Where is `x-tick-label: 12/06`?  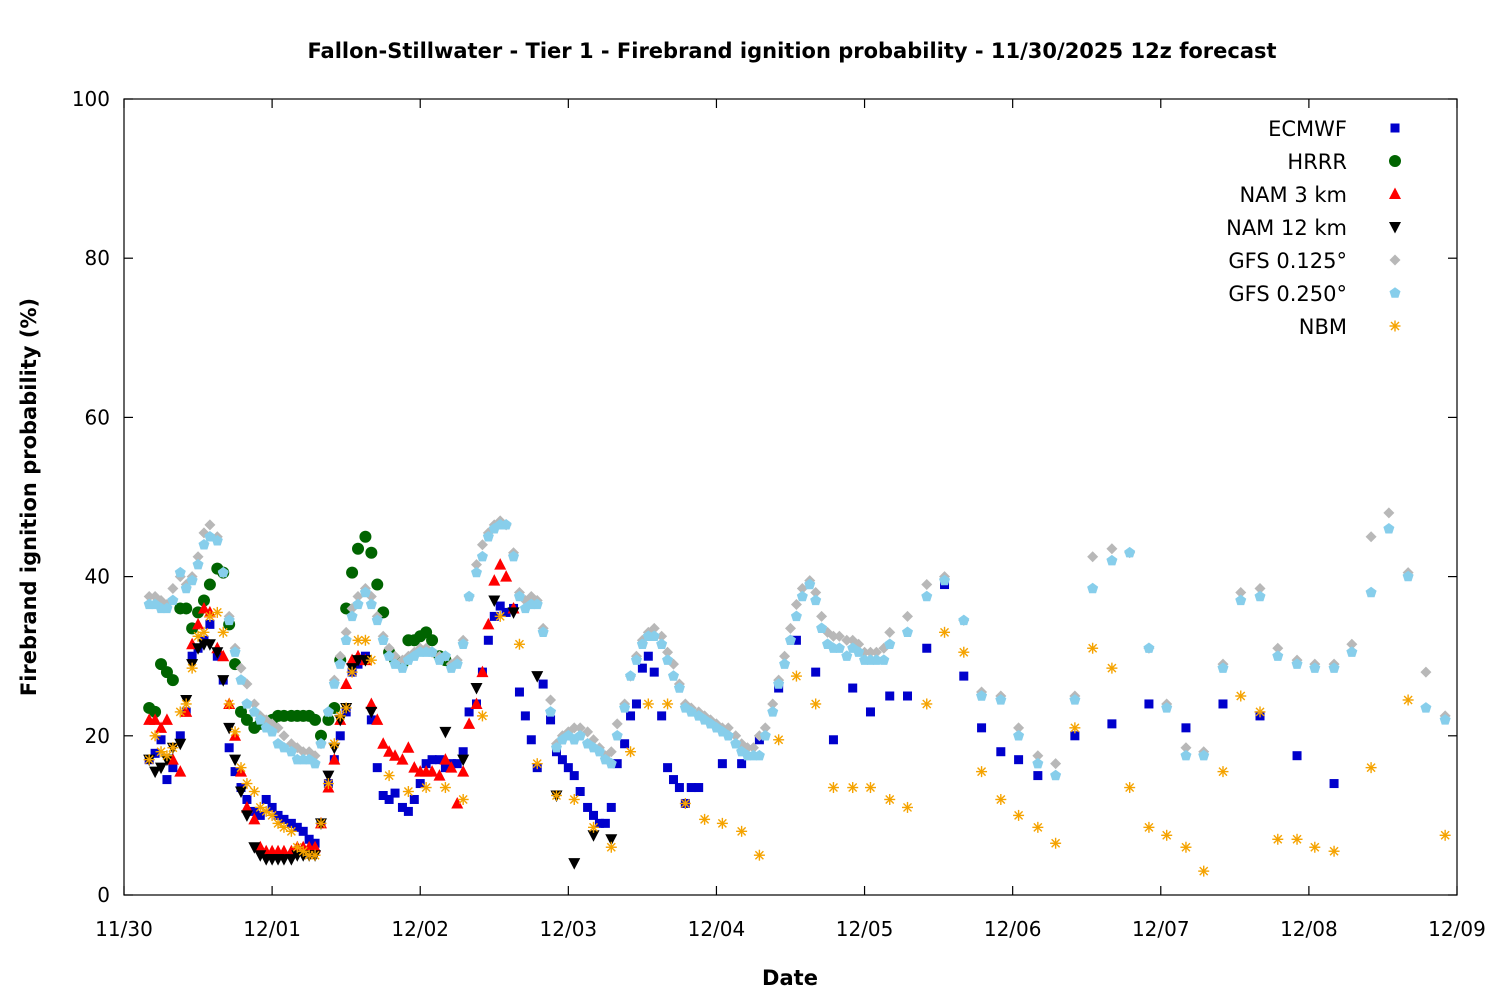 x-tick-label: 12/06 is located at coordinates (1013, 929).